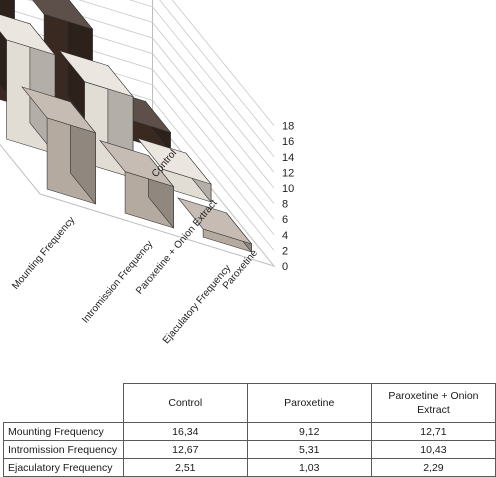  What do you see at coordinates (63, 467) in the screenshot?
I see `table-row-label: Ejaculatory Frequency` at bounding box center [63, 467].